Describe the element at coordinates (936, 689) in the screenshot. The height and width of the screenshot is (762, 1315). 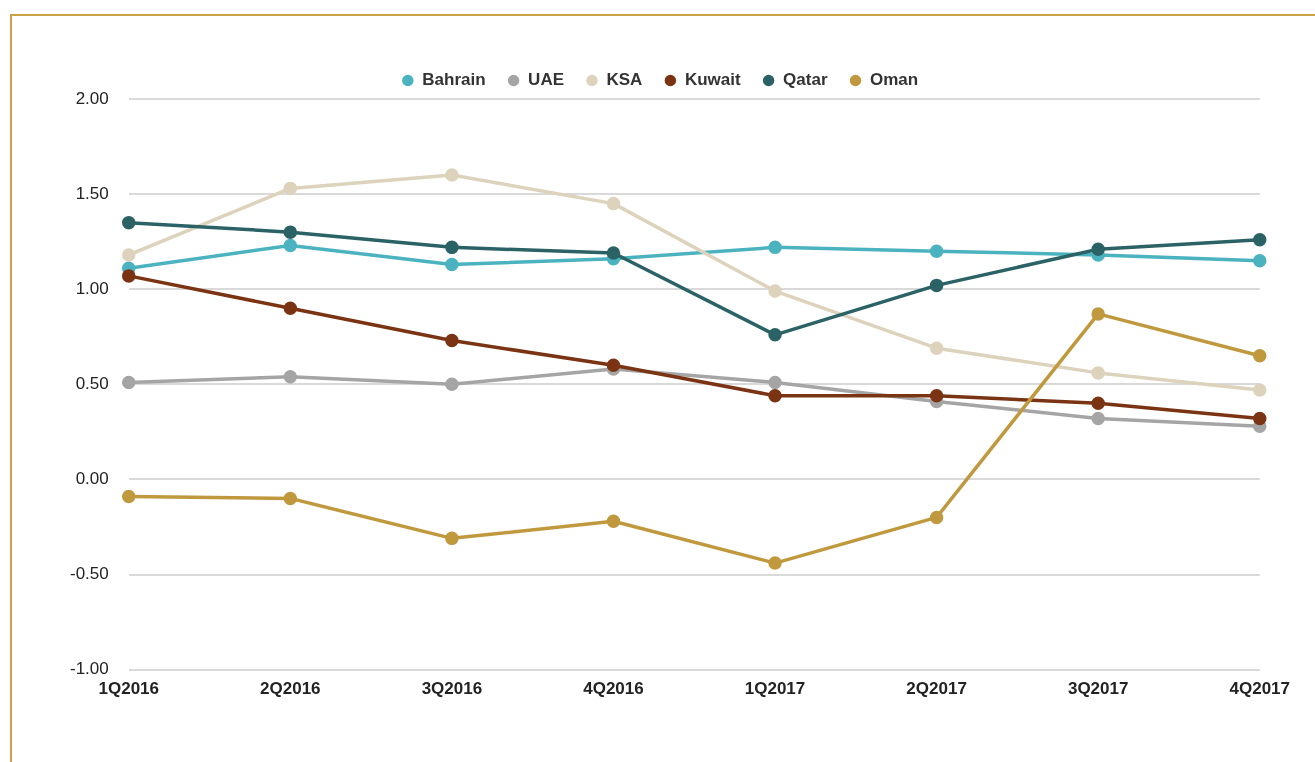
I see `x-tick-label: 2Q2017` at that location.